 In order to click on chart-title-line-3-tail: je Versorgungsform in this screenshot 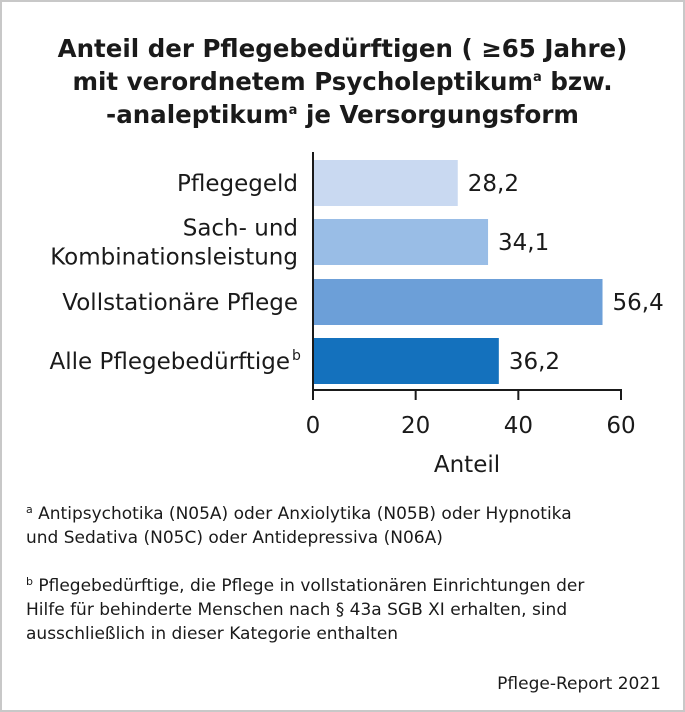, I will do `click(438, 114)`.